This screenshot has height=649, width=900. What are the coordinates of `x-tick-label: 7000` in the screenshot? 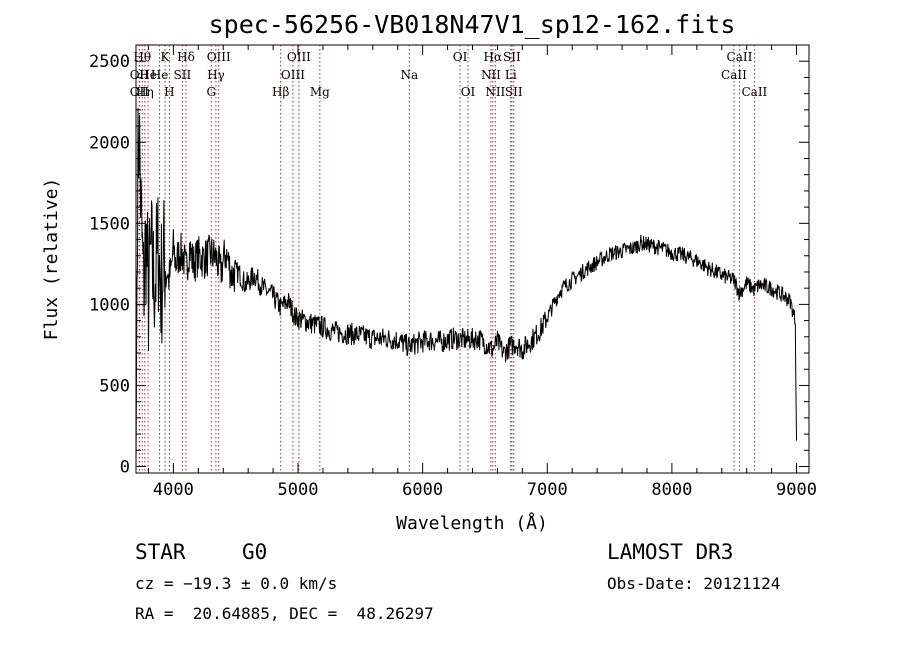 It's located at (547, 490).